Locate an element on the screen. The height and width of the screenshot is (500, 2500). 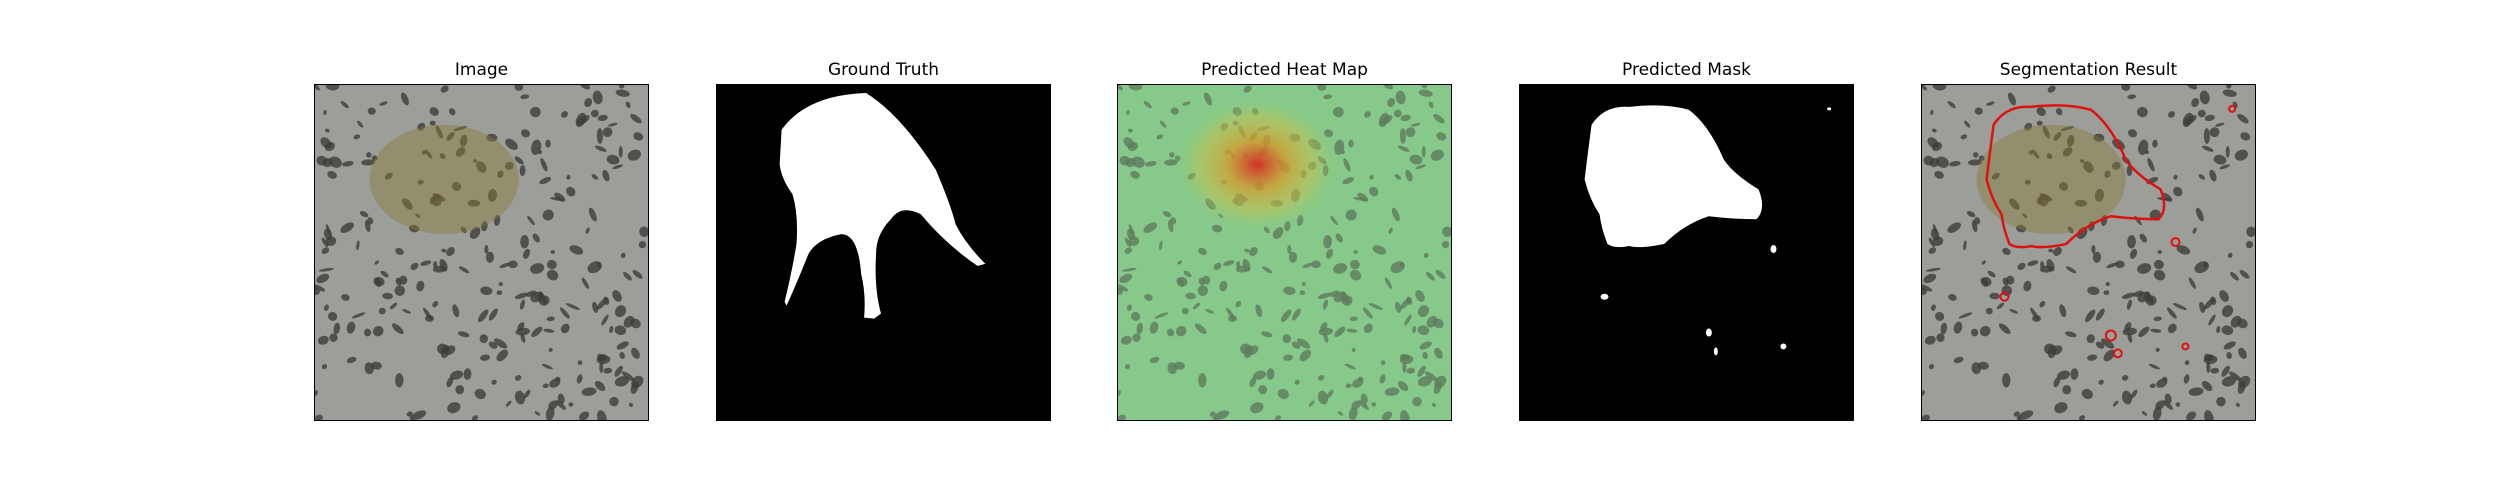
panel-title-image: Image is located at coordinates (481, 70).